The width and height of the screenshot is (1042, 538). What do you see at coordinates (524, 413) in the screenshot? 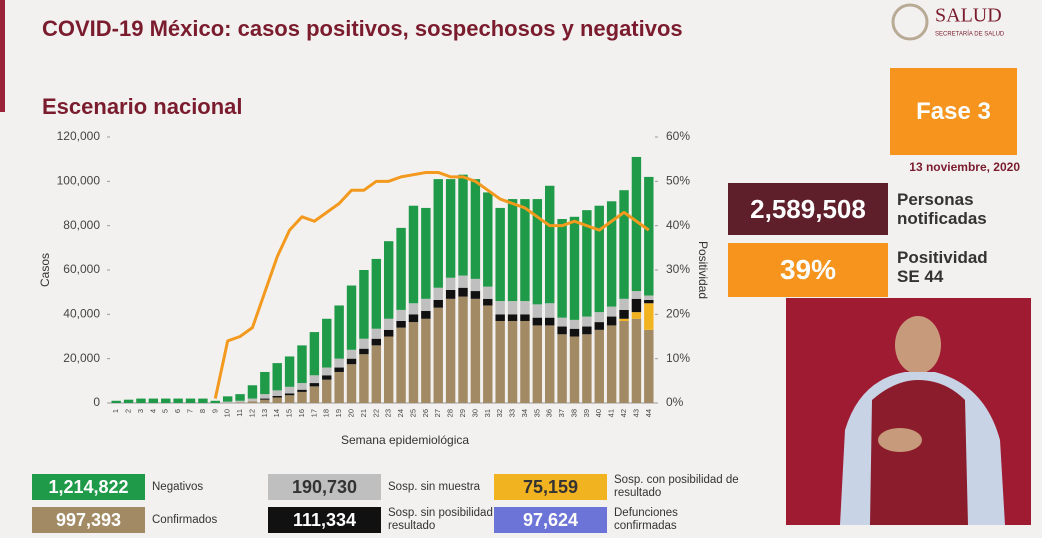
I see `x-tick-label: 34` at bounding box center [524, 413].